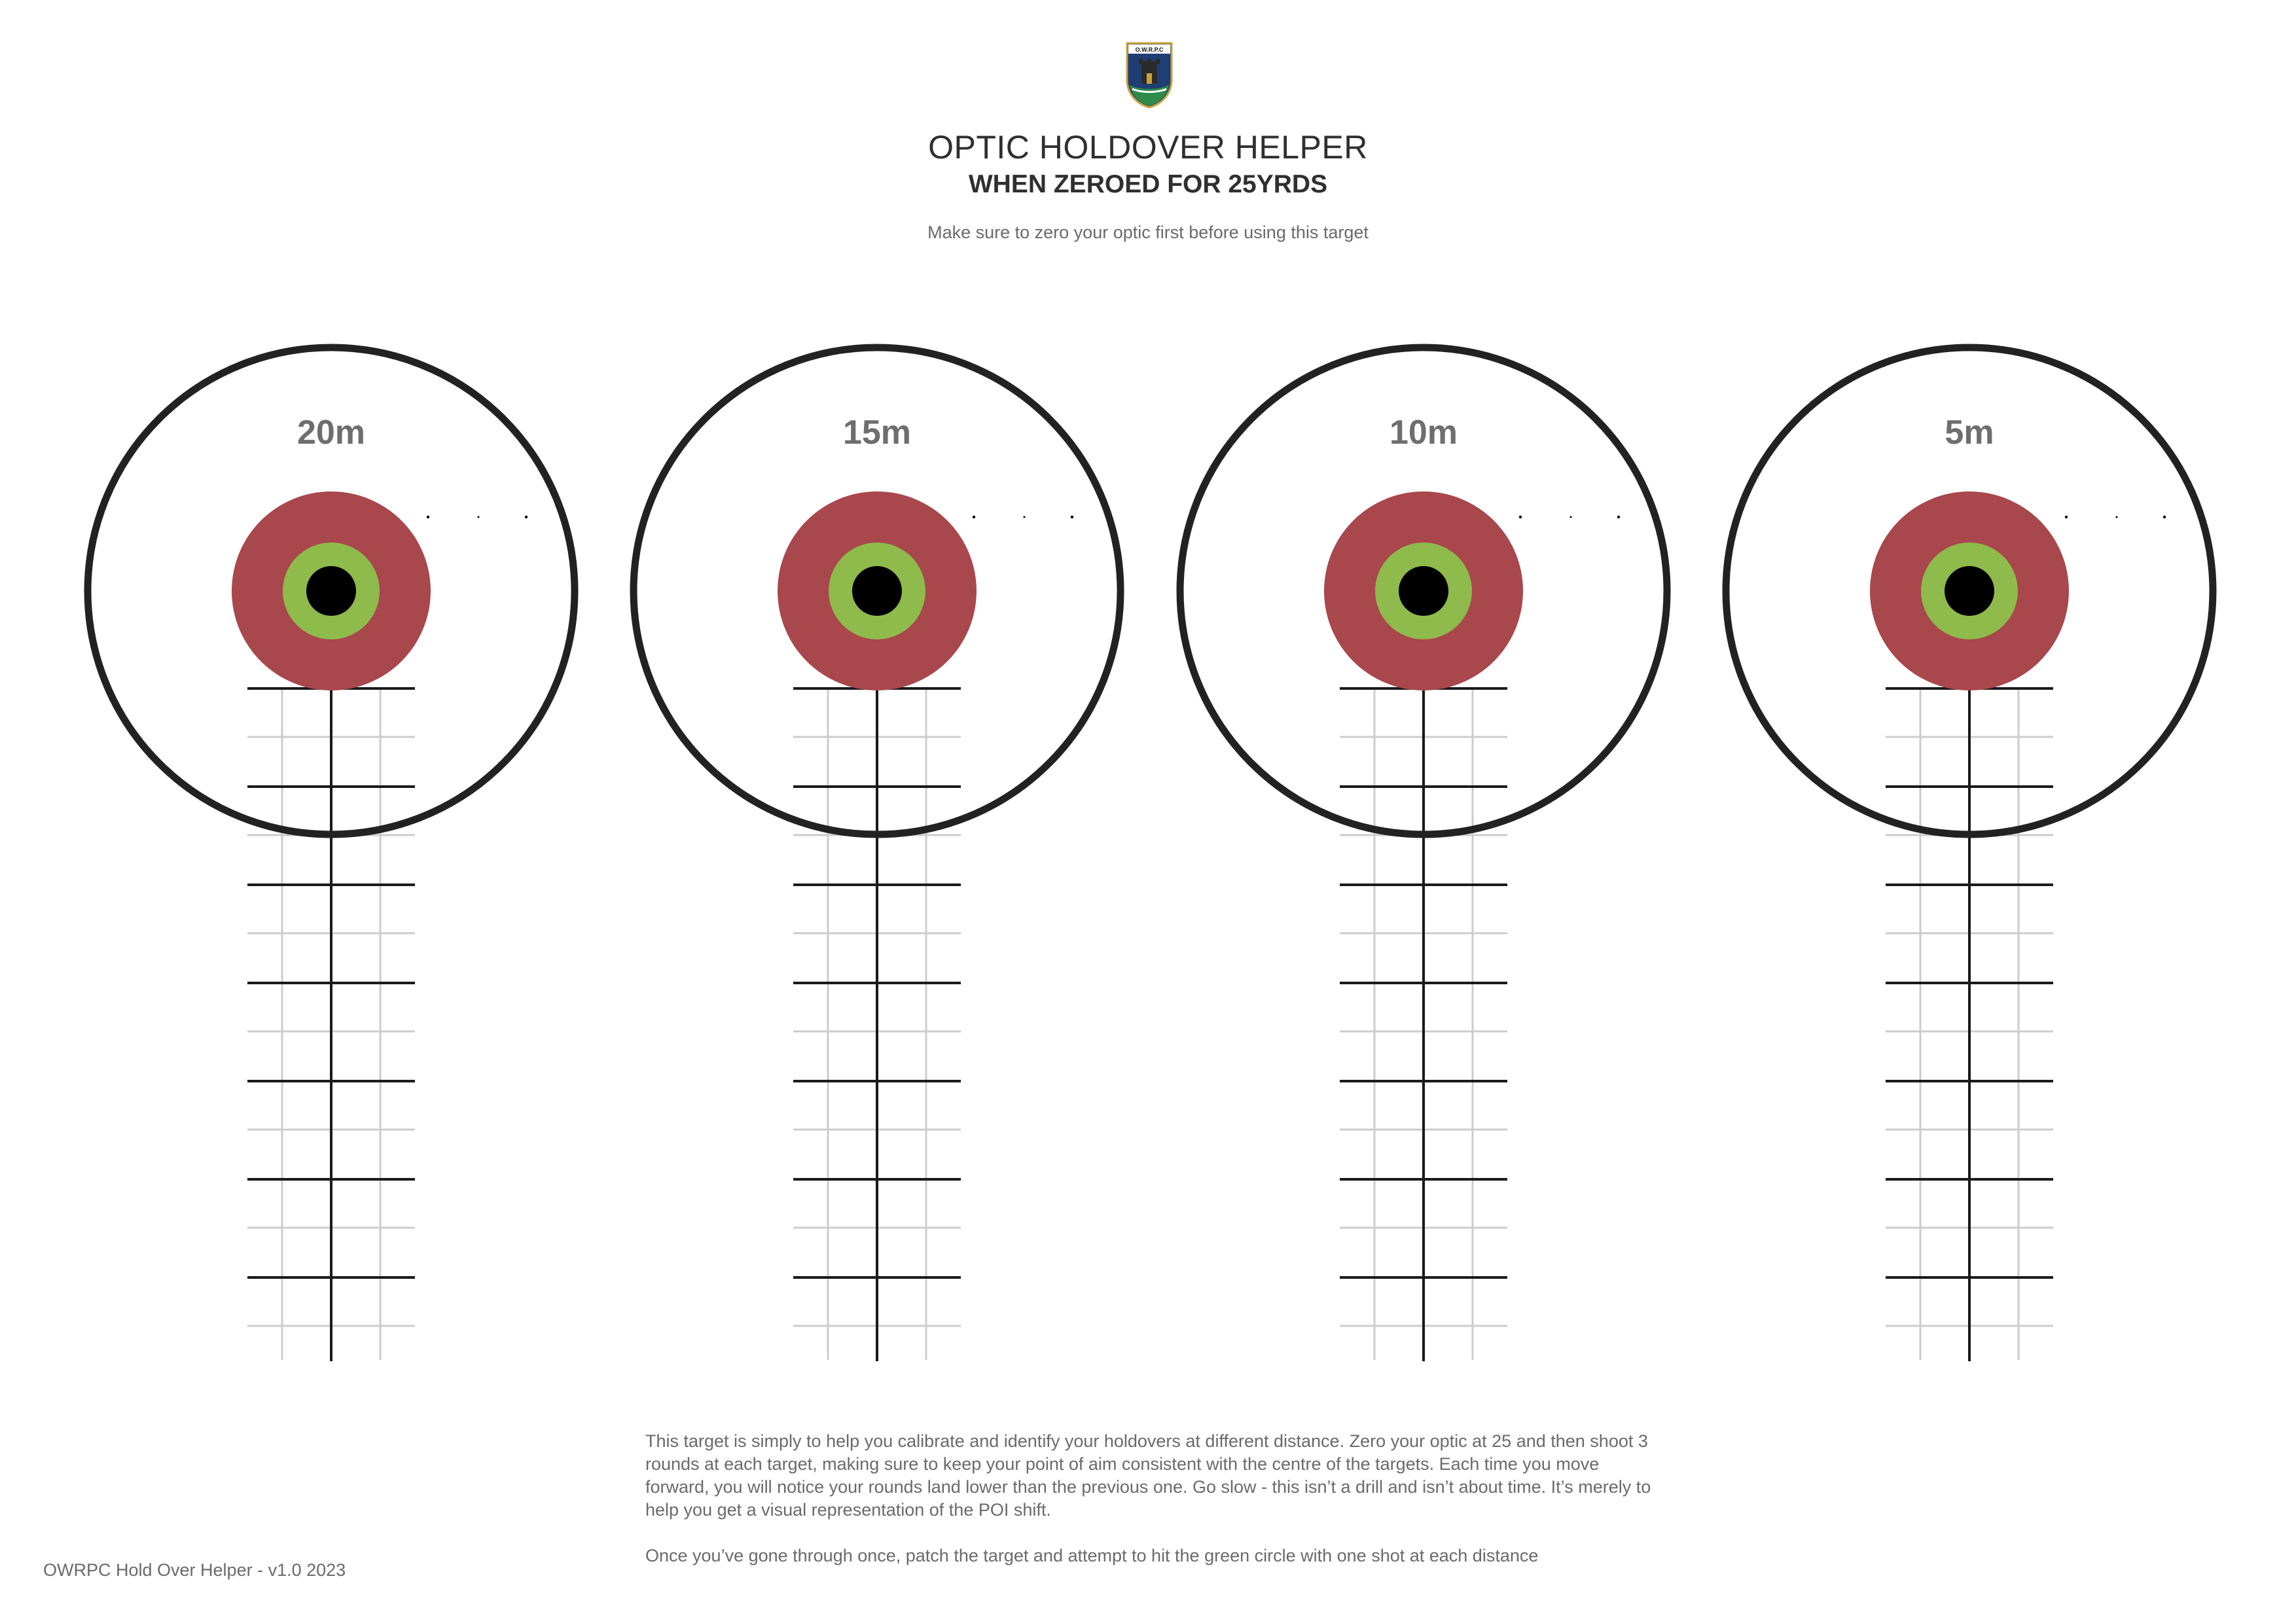  Describe the element at coordinates (194, 1570) in the screenshot. I see `footer-version: OWRPC Hold Over Helper - v1.0 2023` at that location.